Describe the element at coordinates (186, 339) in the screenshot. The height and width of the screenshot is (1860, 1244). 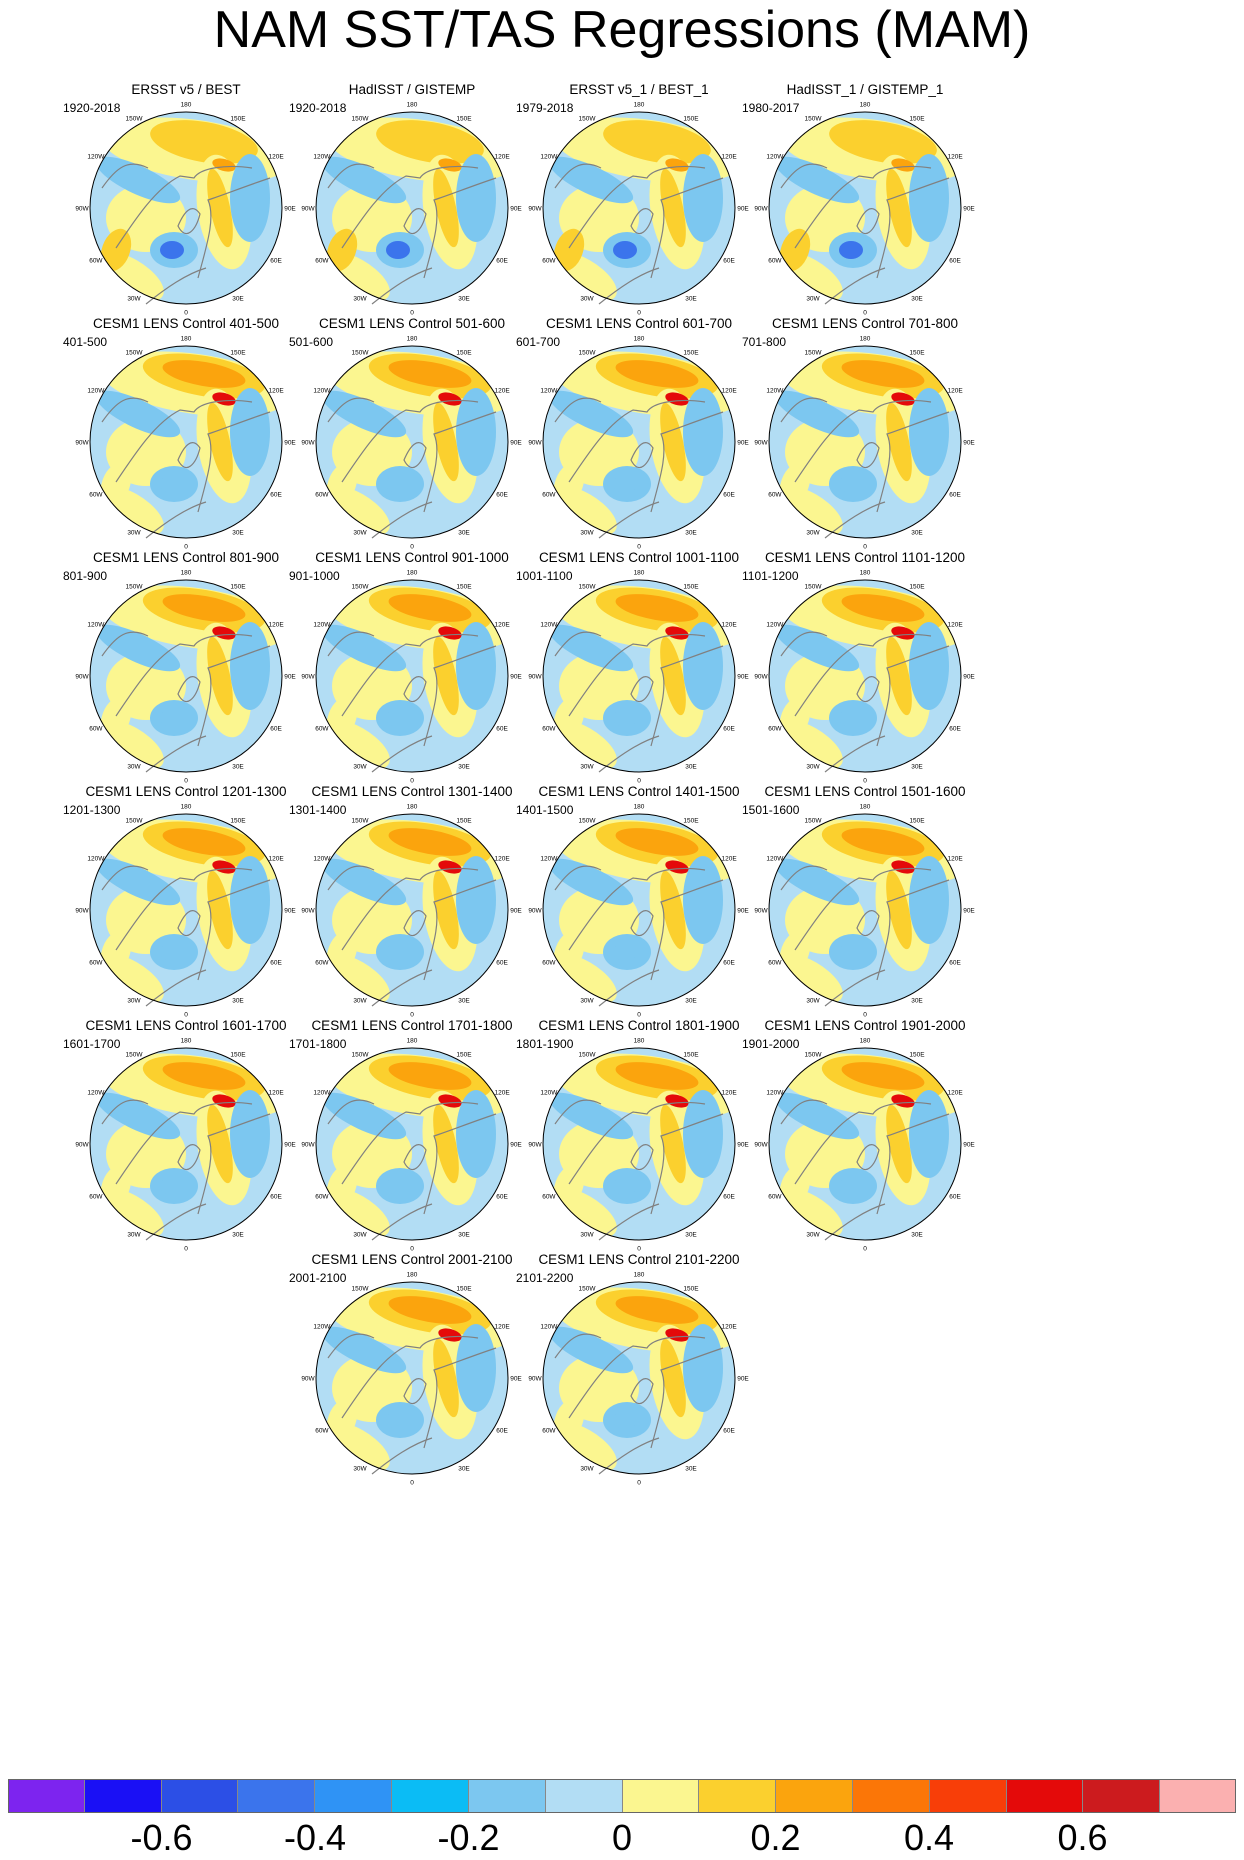
I see `longitude-label-n: 180` at that location.